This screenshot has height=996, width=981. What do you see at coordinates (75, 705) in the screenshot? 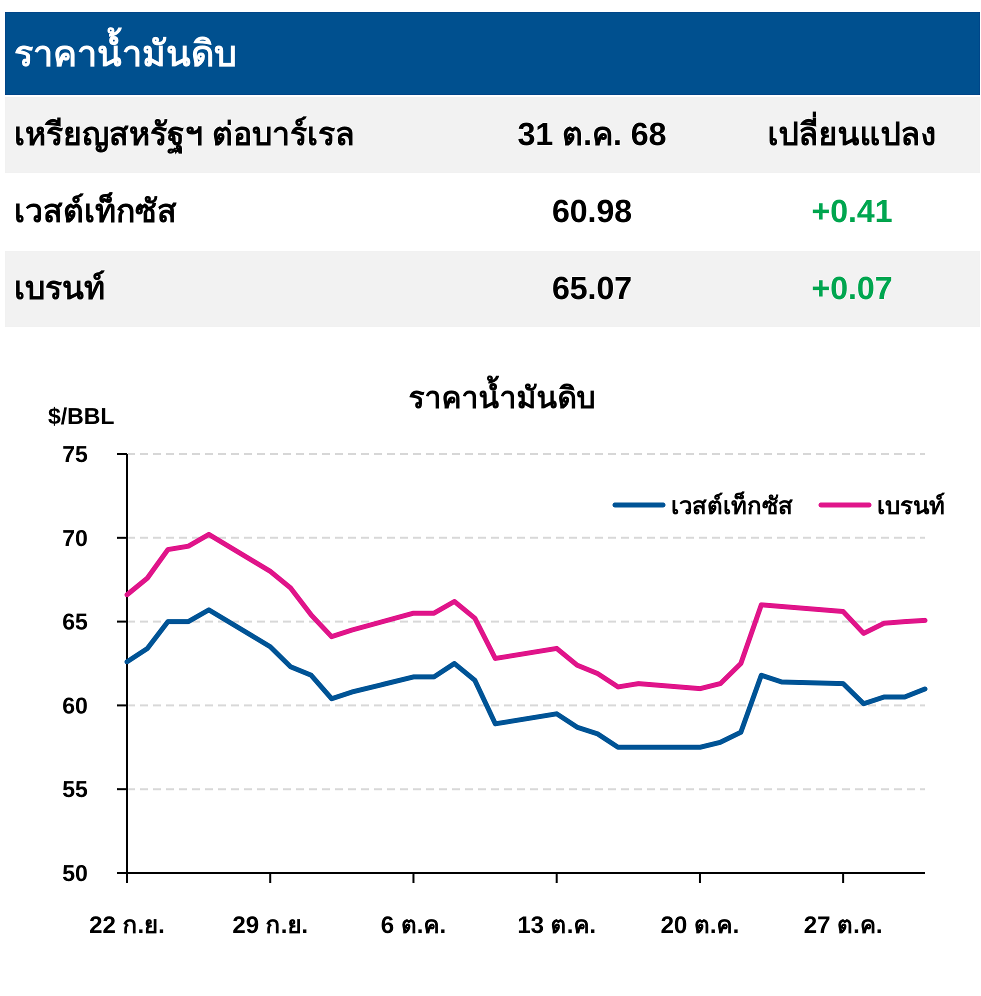
I see `y-tick-label: 60` at bounding box center [75, 705].